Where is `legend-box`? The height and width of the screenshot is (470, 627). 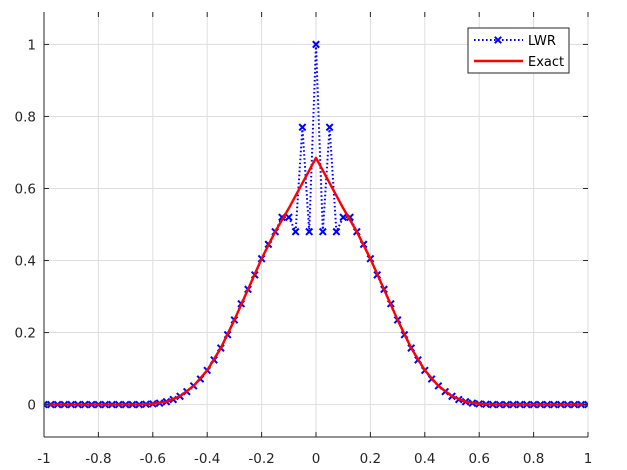
legend-box is located at coordinates (518, 50).